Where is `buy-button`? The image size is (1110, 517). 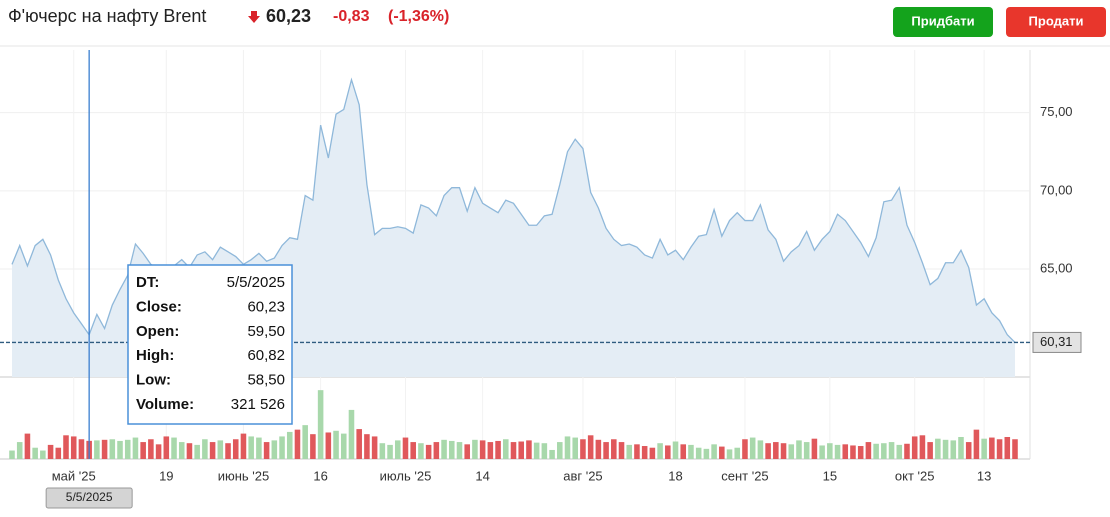
buy-button is located at coordinates (943, 22).